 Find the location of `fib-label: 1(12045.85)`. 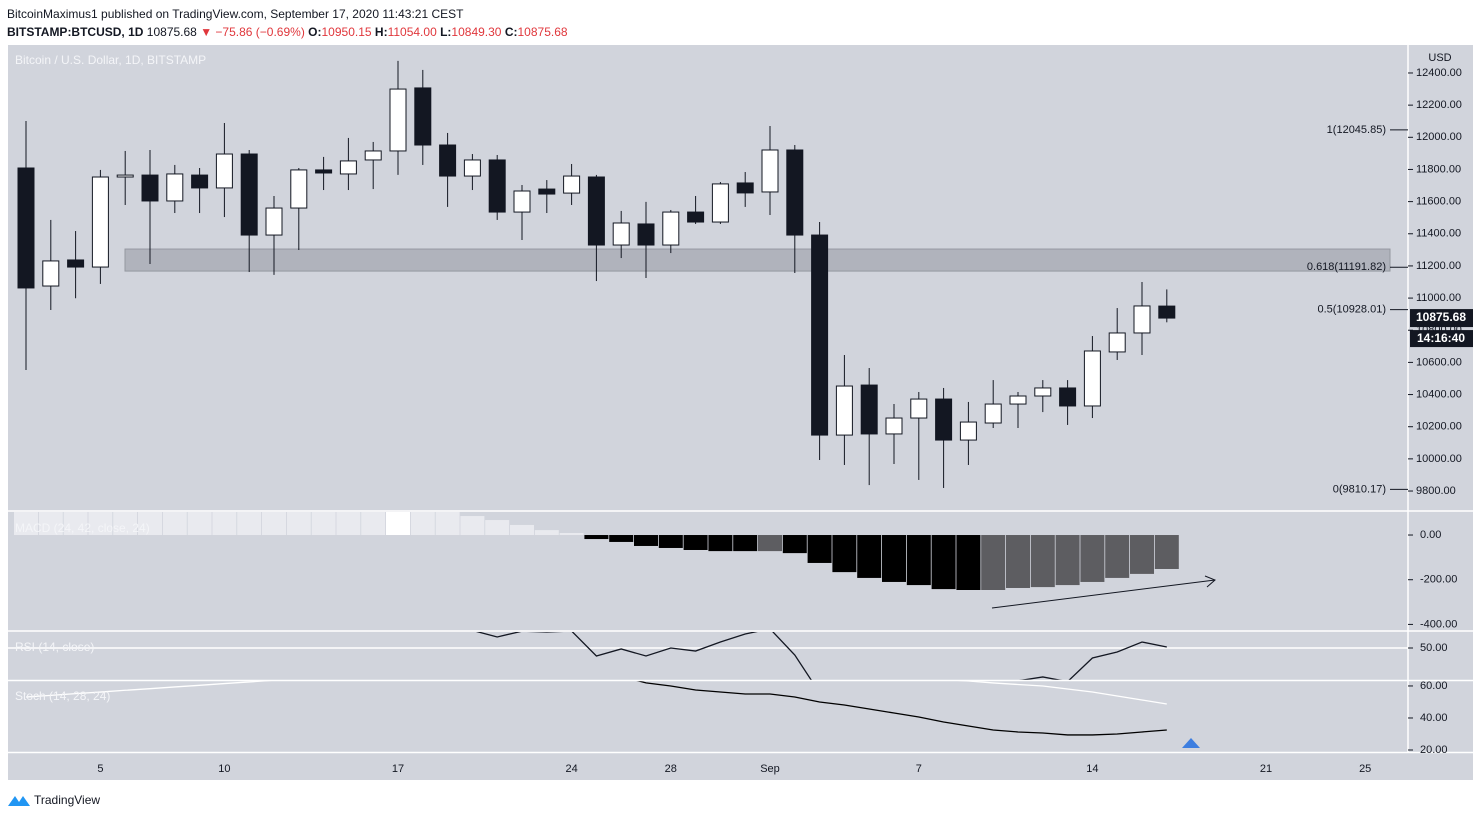

fib-label: 1(12045.85) is located at coordinates (1356, 130).